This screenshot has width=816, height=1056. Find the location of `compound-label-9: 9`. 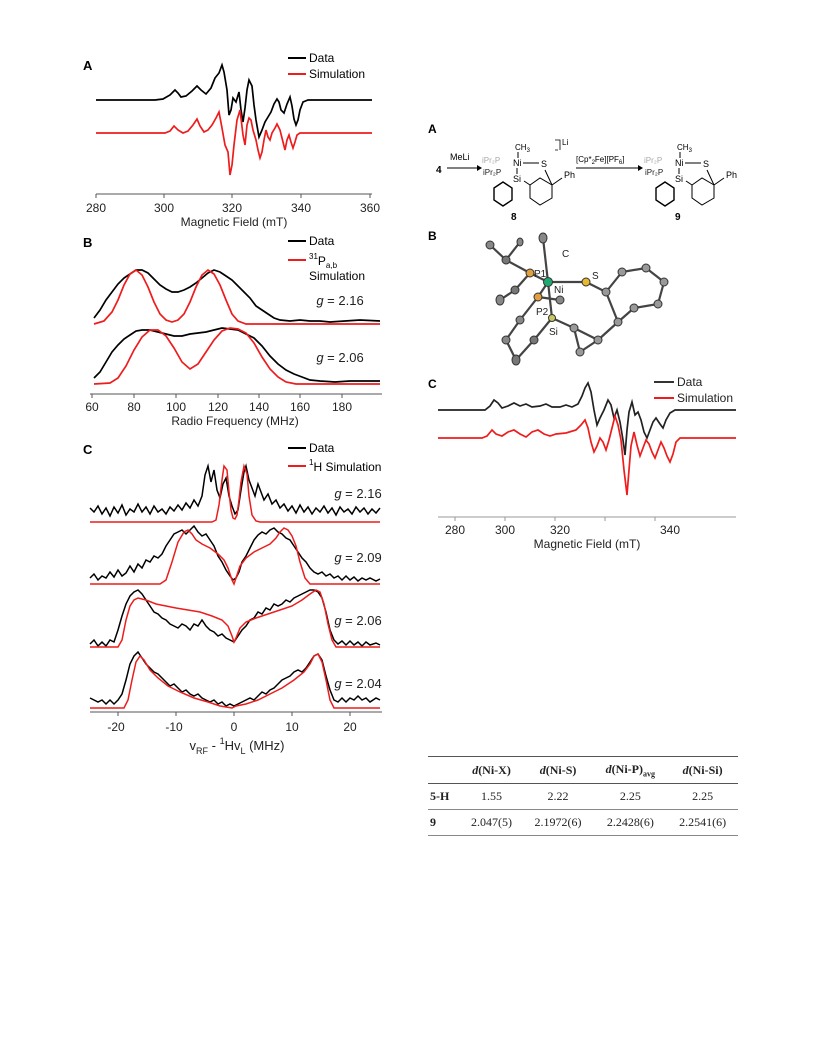

compound-label-9: 9 is located at coordinates (678, 217).